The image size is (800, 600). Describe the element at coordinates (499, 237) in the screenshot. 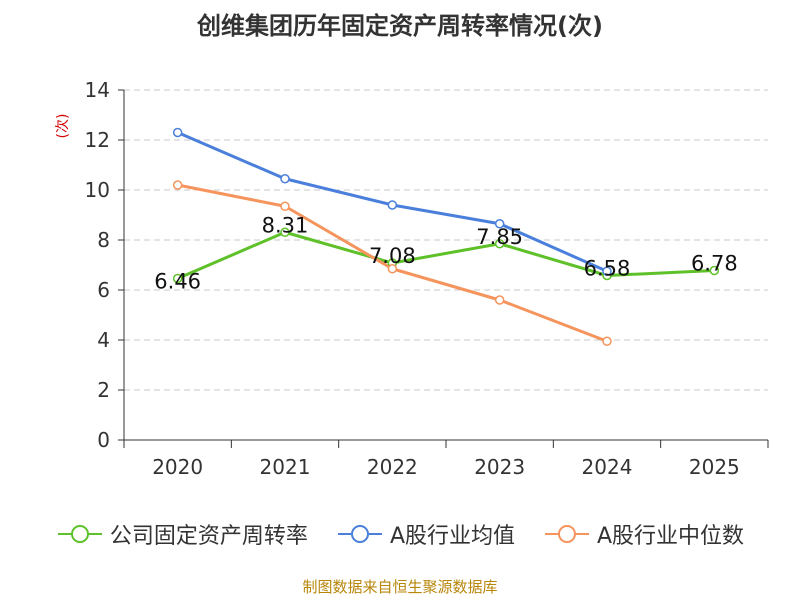

I see `data-label: 7.85` at that location.